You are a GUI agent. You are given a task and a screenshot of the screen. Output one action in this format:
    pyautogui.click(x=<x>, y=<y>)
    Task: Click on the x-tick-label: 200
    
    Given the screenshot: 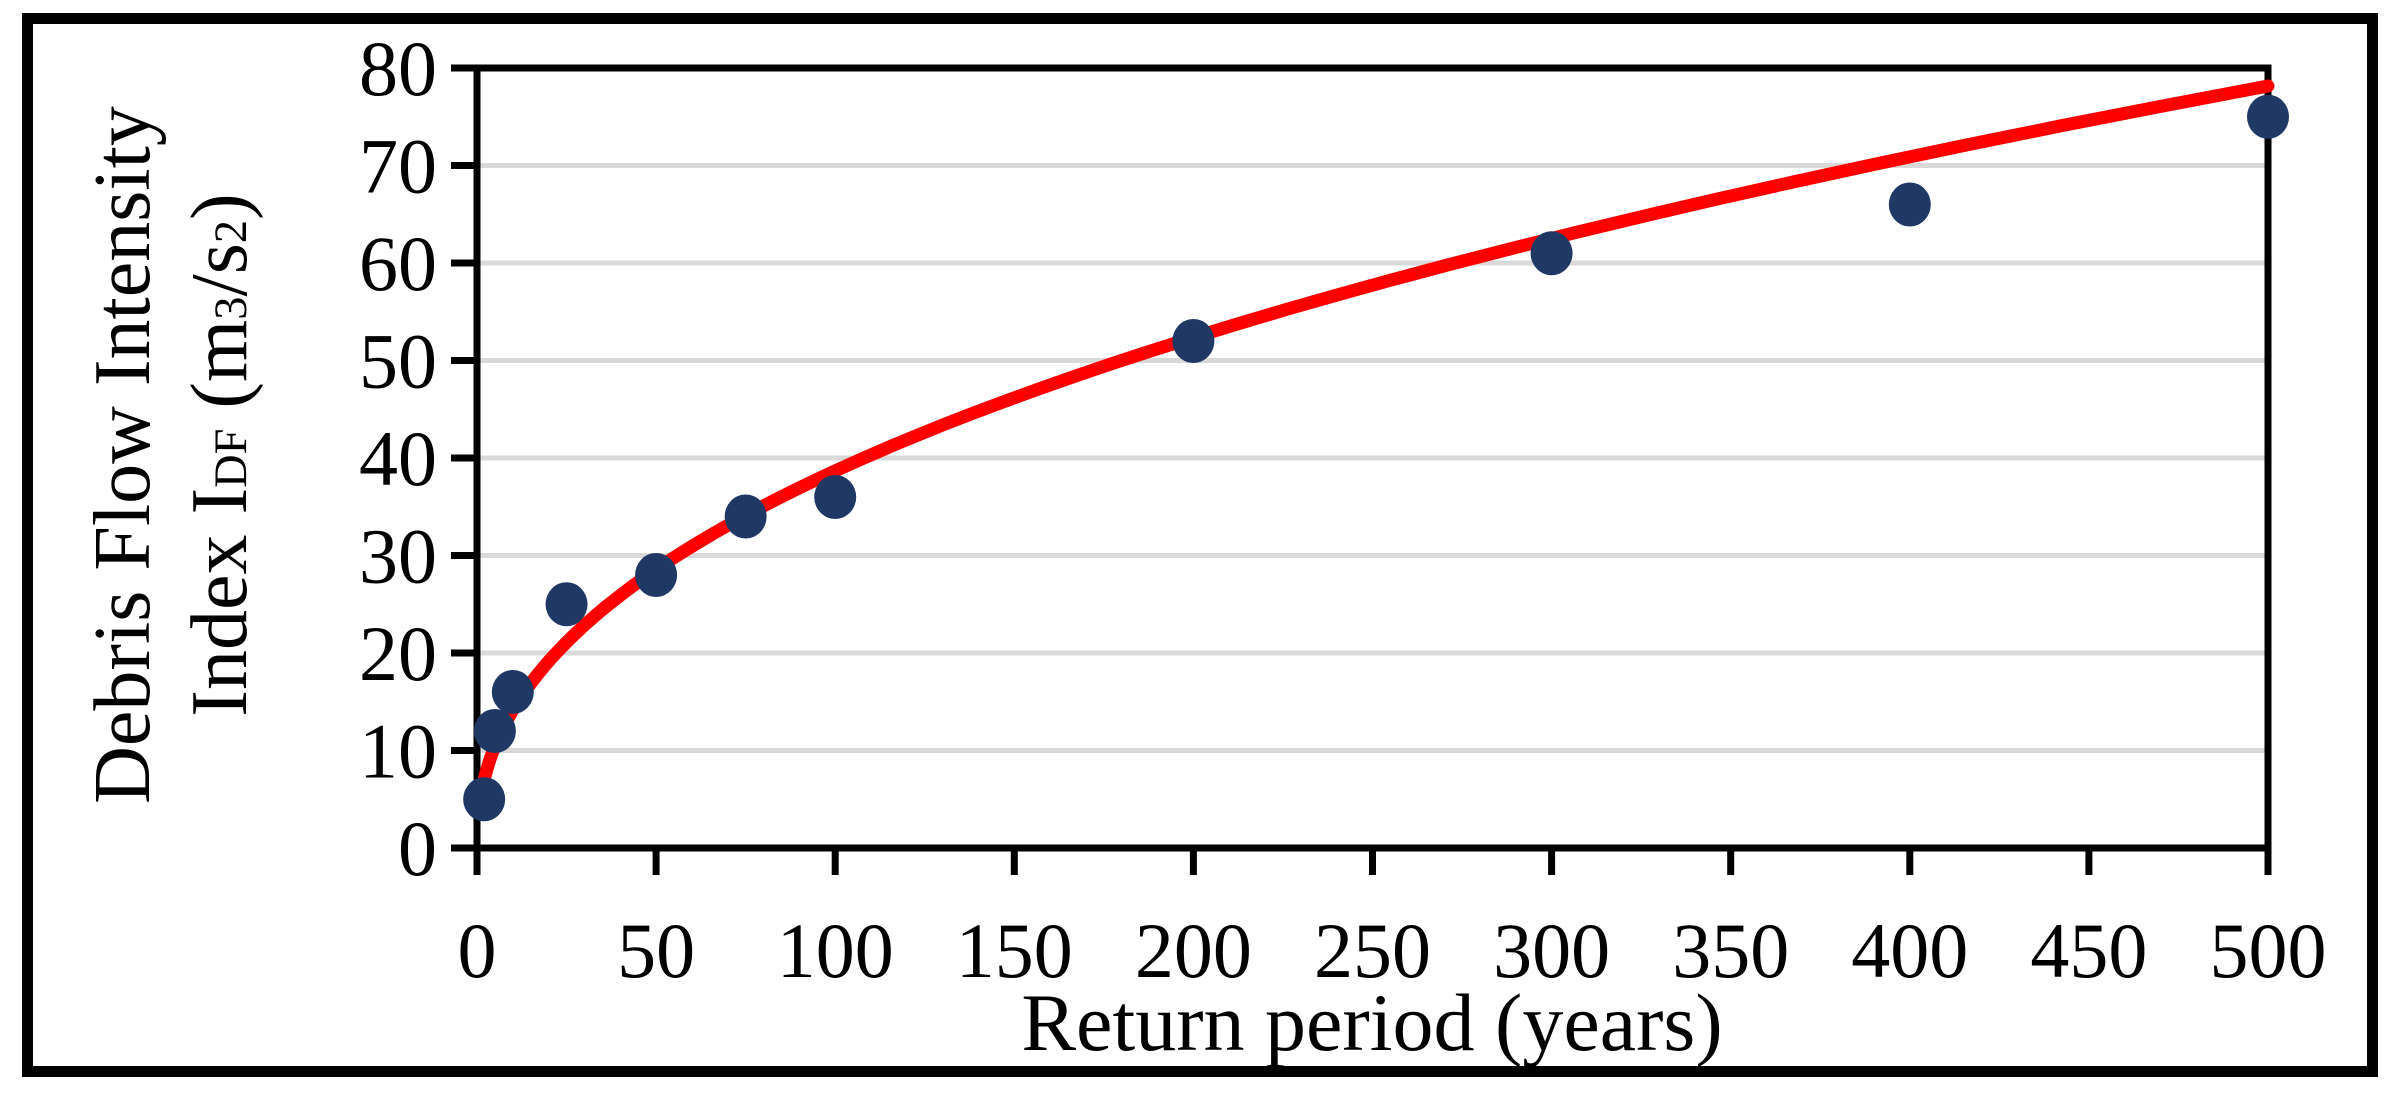 What is the action you would take?
    pyautogui.click(x=1193, y=950)
    